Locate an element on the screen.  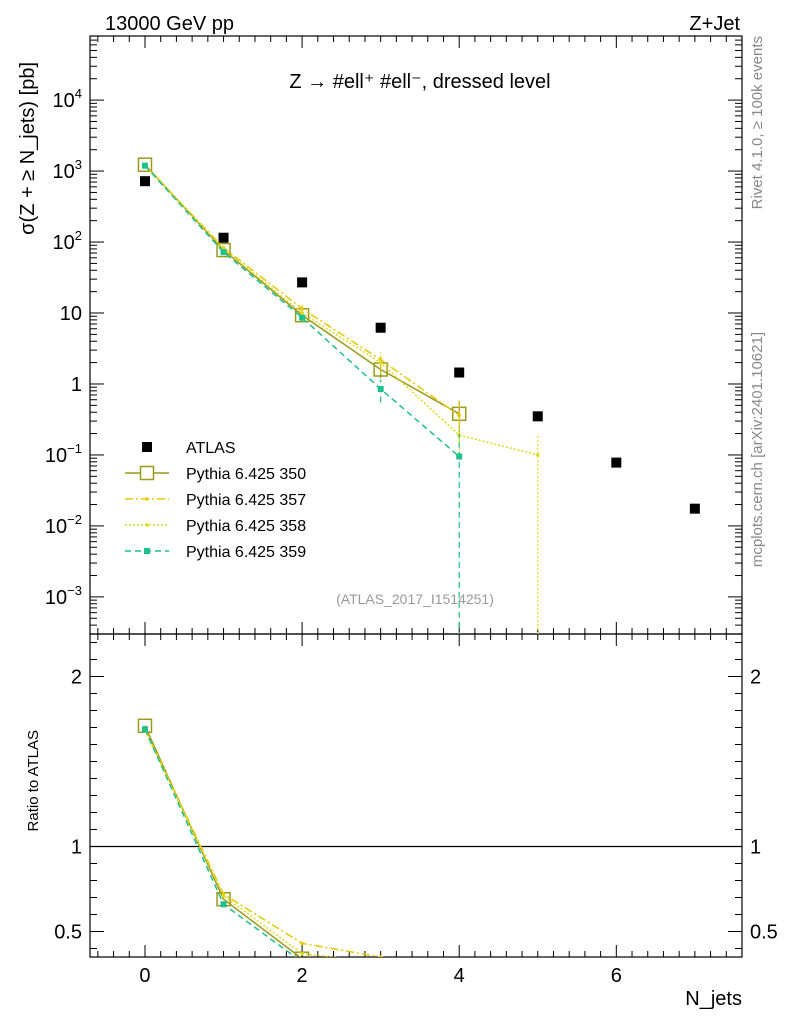
y-tick-label-exponent: −3 is located at coordinates (74, 590).